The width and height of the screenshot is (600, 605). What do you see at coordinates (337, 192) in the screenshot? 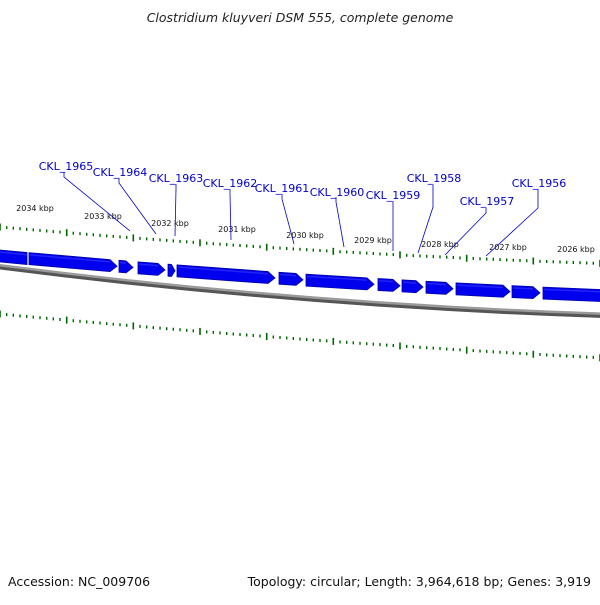
I see `gene-label-ckl-1960: CKL_1960` at bounding box center [337, 192].